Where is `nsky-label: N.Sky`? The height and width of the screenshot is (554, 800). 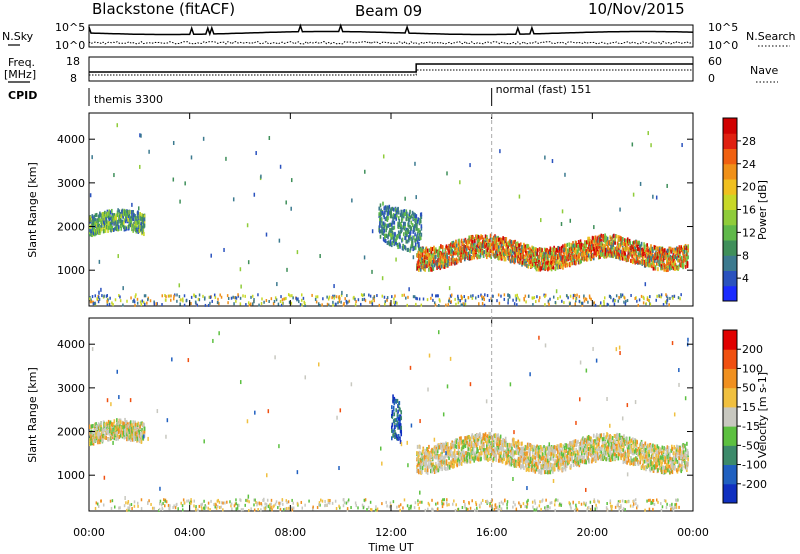
nsky-label: N.Sky is located at coordinates (18, 36).